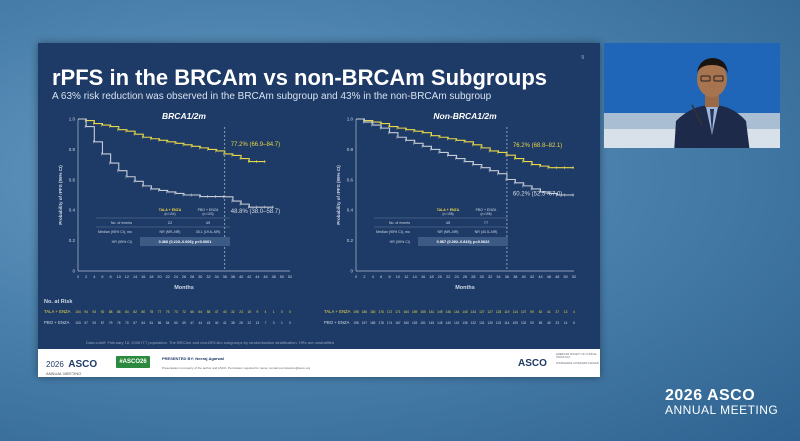  What do you see at coordinates (216, 277) in the screenshot?
I see `chart1-x-tick-label: 34` at bounding box center [216, 277].